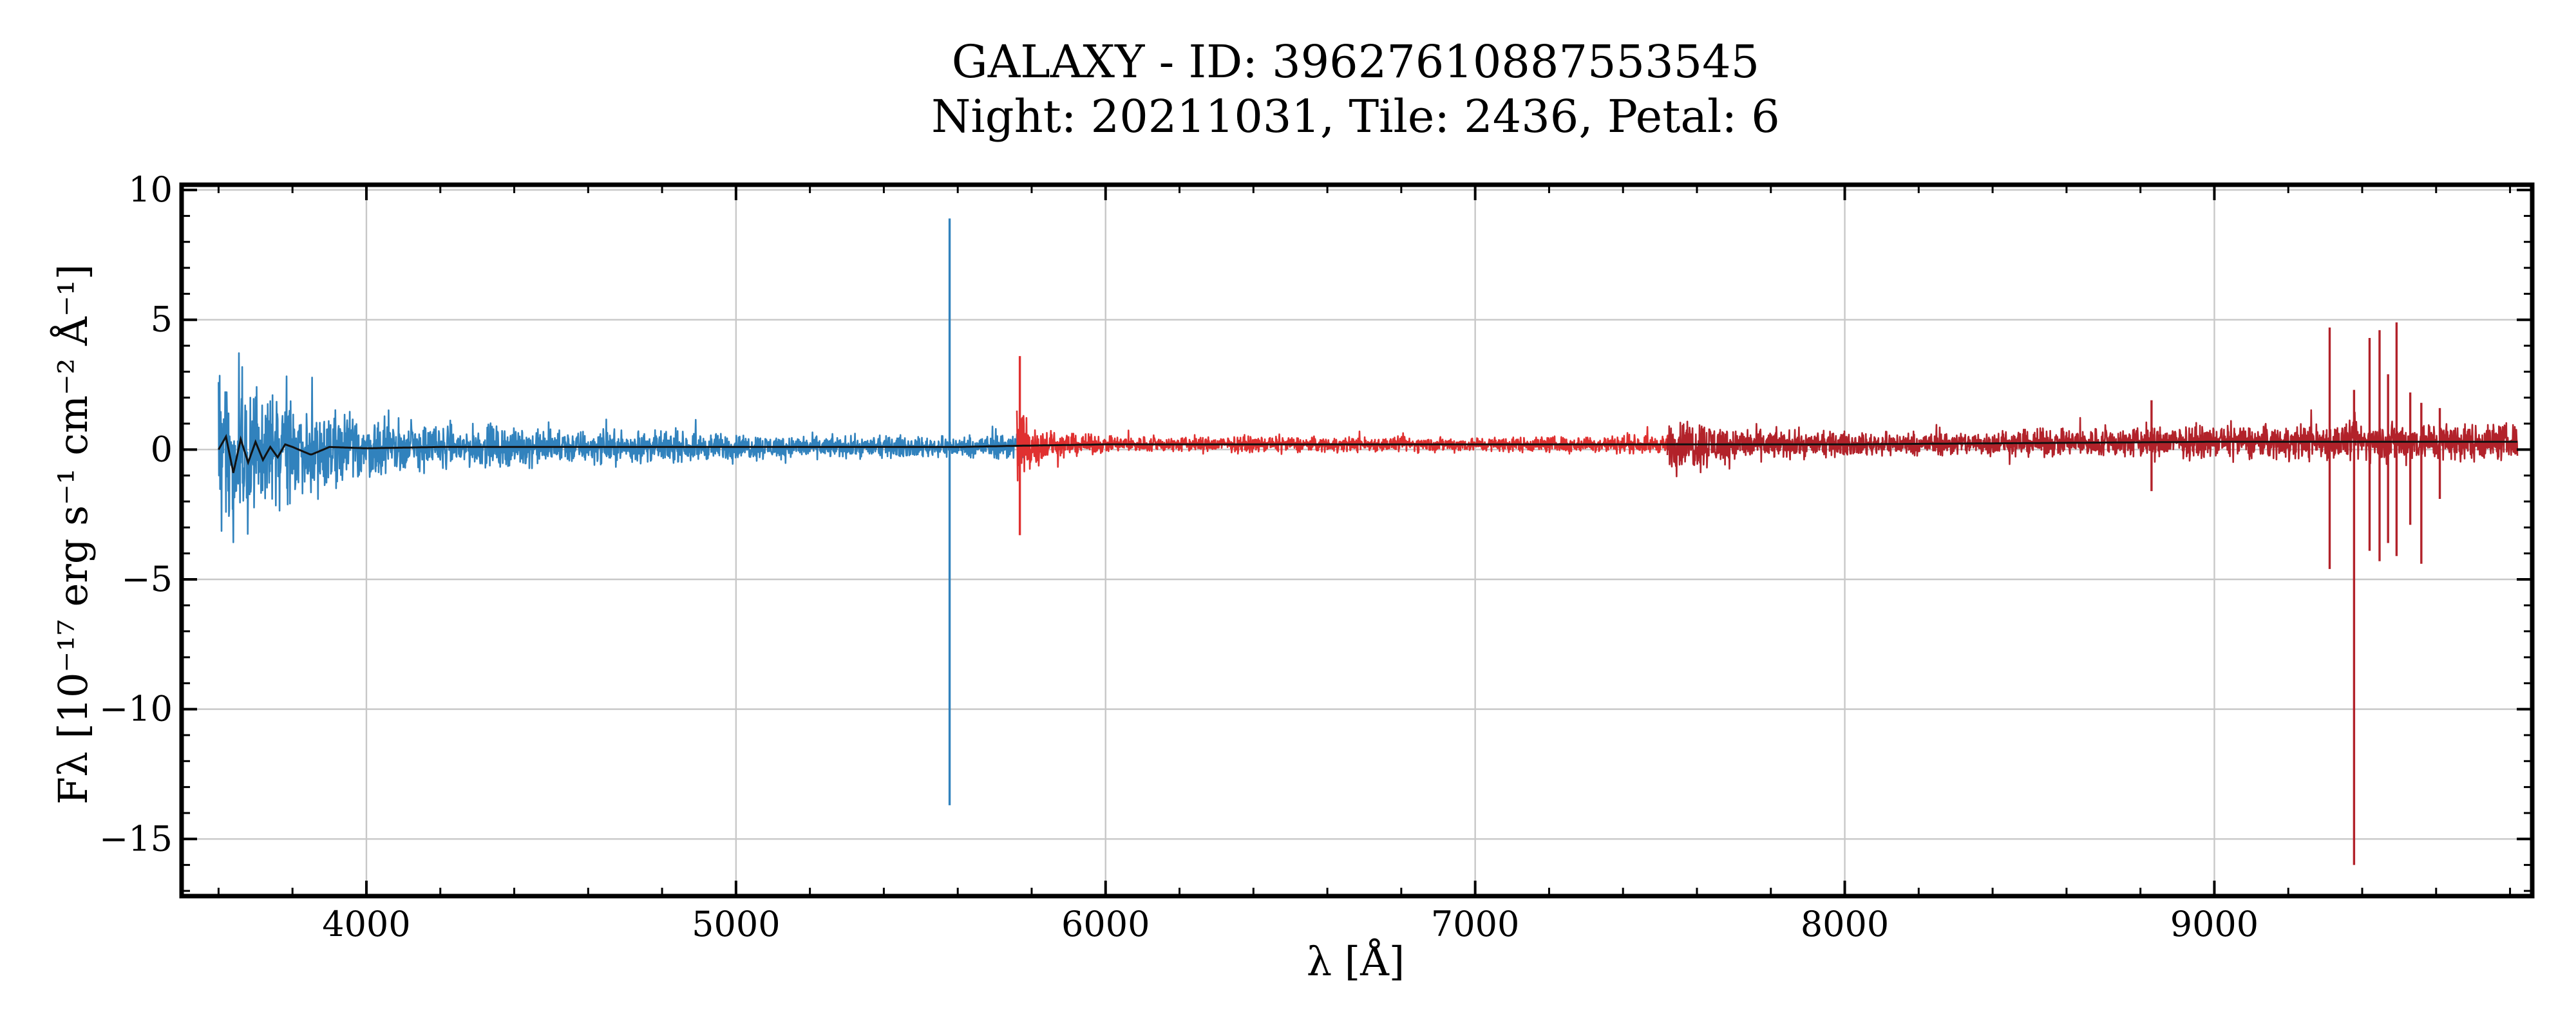 The height and width of the screenshot is (1030, 2576). Describe the element at coordinates (1355, 61) in the screenshot. I see `chart-title: GALAXY - ID: 39627610887553545` at that location.